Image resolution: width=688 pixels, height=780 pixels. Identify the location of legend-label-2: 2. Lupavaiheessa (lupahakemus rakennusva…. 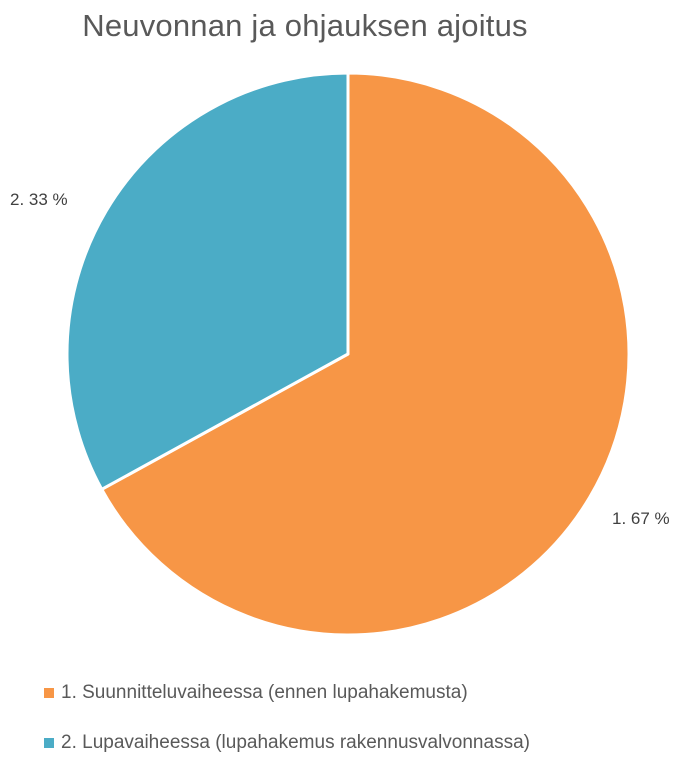
(295, 742).